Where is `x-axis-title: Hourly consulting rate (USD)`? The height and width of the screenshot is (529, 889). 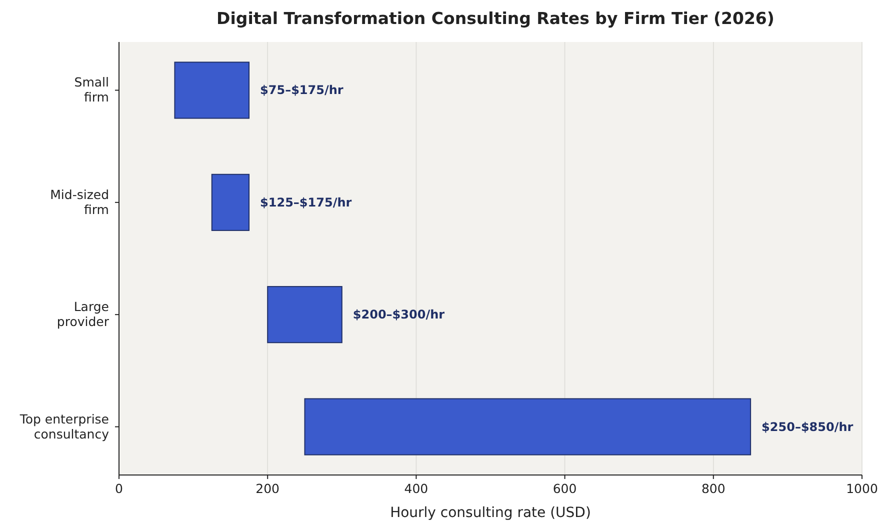 x-axis-title: Hourly consulting rate (USD) is located at coordinates (490, 513).